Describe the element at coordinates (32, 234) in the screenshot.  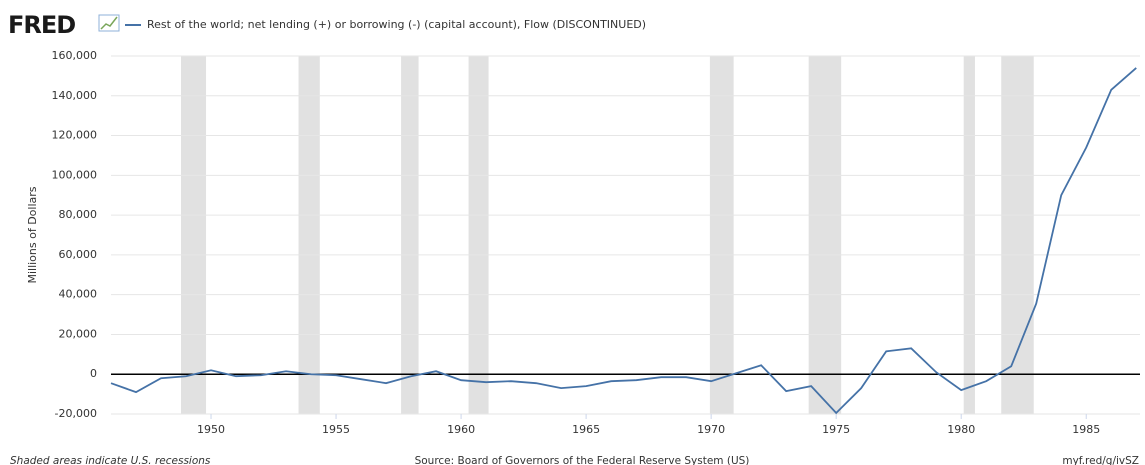
I see `y-axis-label: Millions of Dollars` at that location.